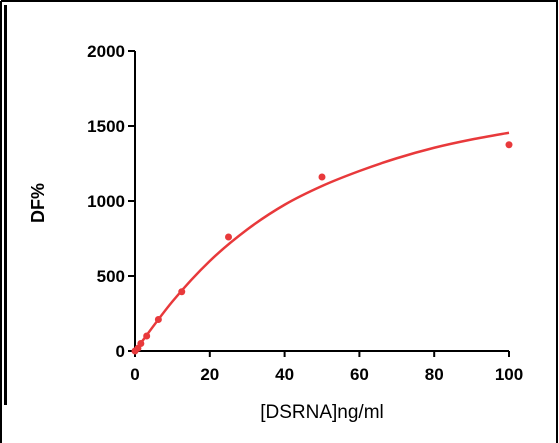 The width and height of the screenshot is (559, 443). I want to click on x-tick-label: 80, so click(434, 374).